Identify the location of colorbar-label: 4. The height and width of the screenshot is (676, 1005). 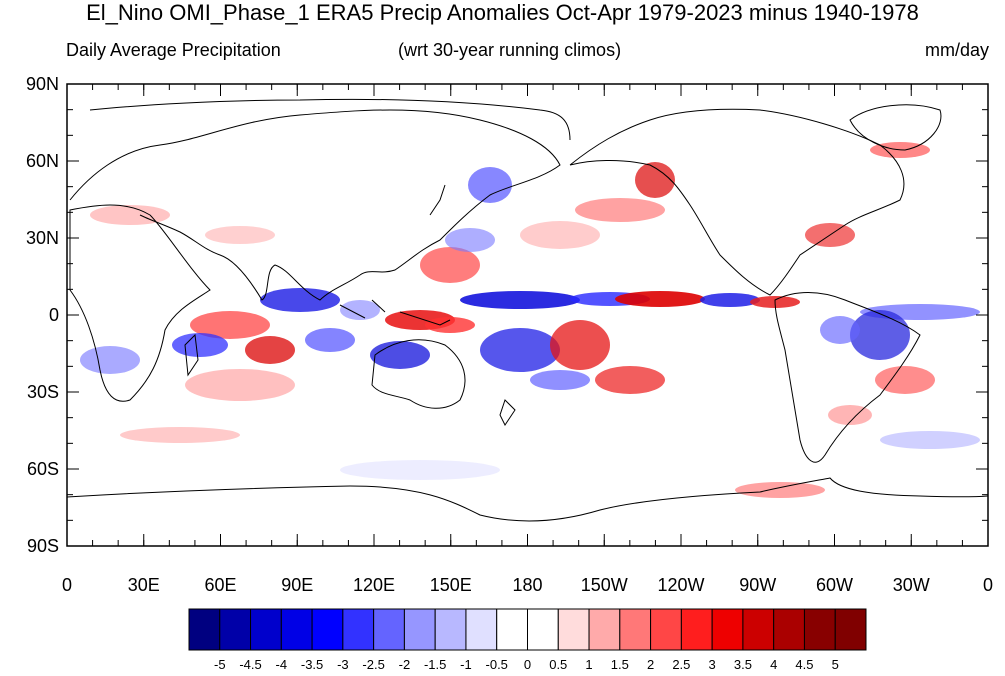
(773, 664).